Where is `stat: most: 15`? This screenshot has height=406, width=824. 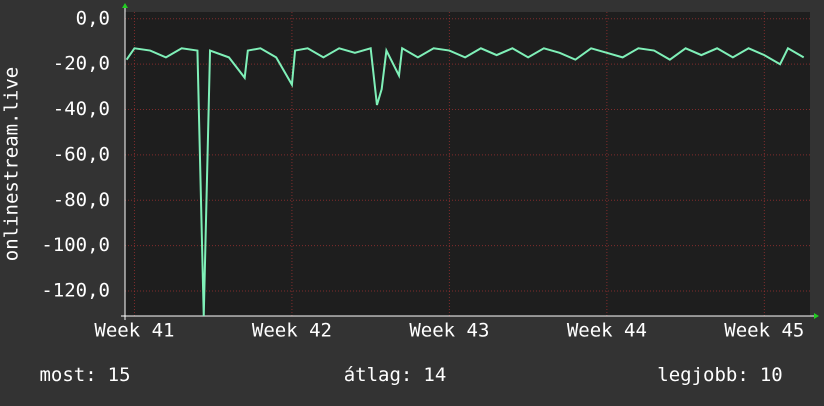 stat: most: 15 is located at coordinates (84, 375).